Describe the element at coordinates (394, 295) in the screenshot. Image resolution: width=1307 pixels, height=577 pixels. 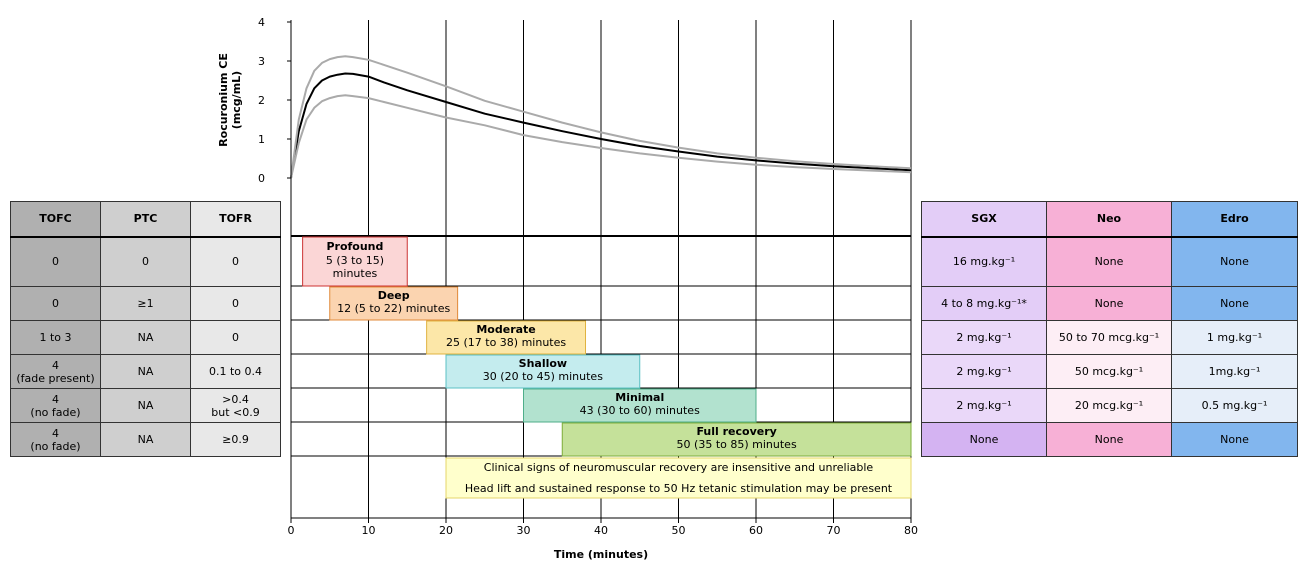
I see `block-title: Deep` at that location.